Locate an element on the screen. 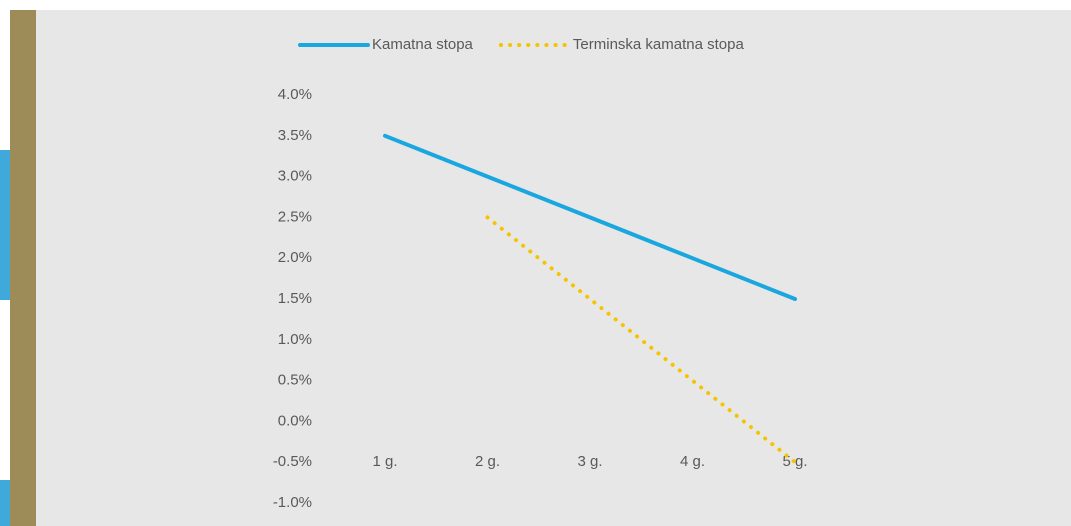 This screenshot has height=526, width=1071. y-tick-label: 0.0% is located at coordinates (295, 420).